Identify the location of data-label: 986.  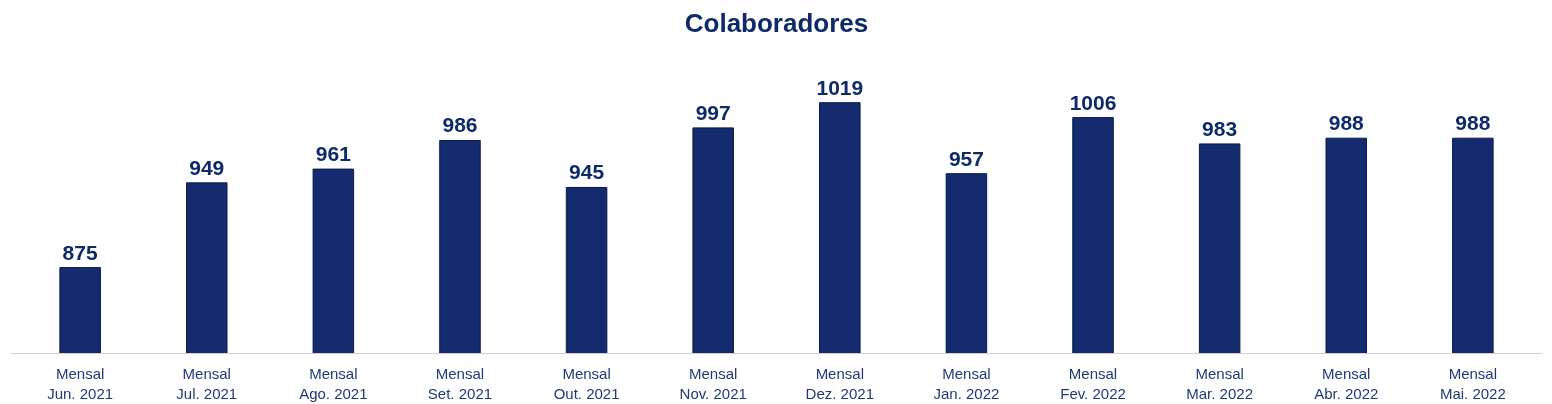
(460, 125).